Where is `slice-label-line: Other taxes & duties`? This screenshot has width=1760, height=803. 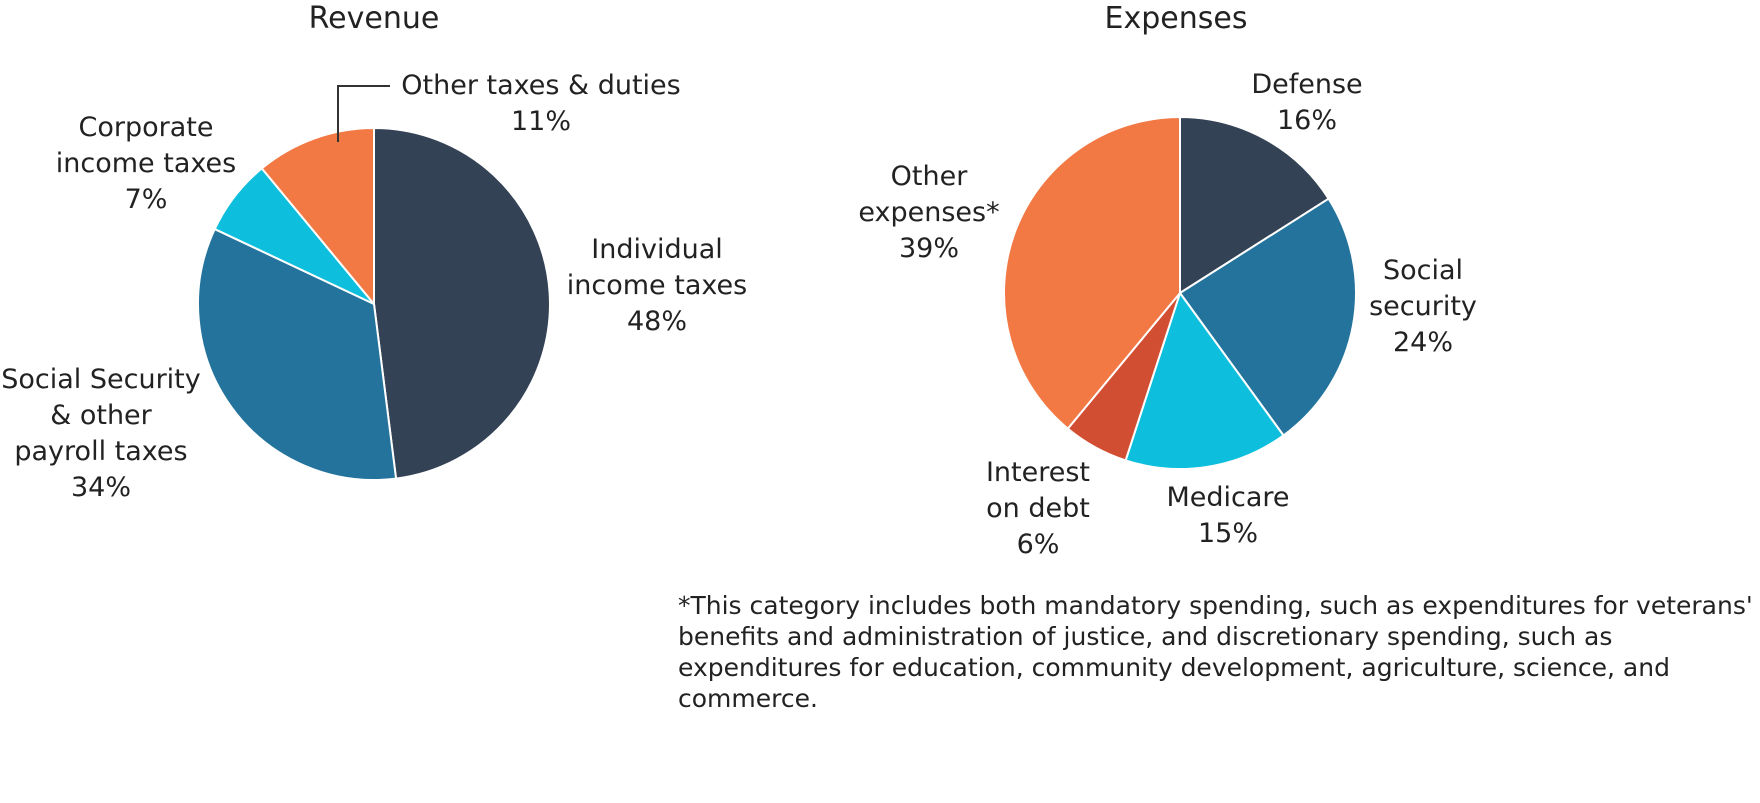 slice-label-line: Other taxes & duties is located at coordinates (540, 85).